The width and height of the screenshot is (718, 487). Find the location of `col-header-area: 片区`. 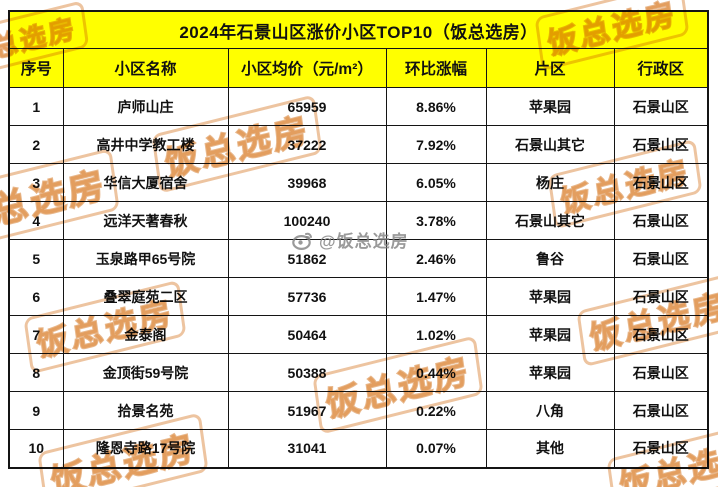

col-header-area: 片区 is located at coordinates (550, 68).